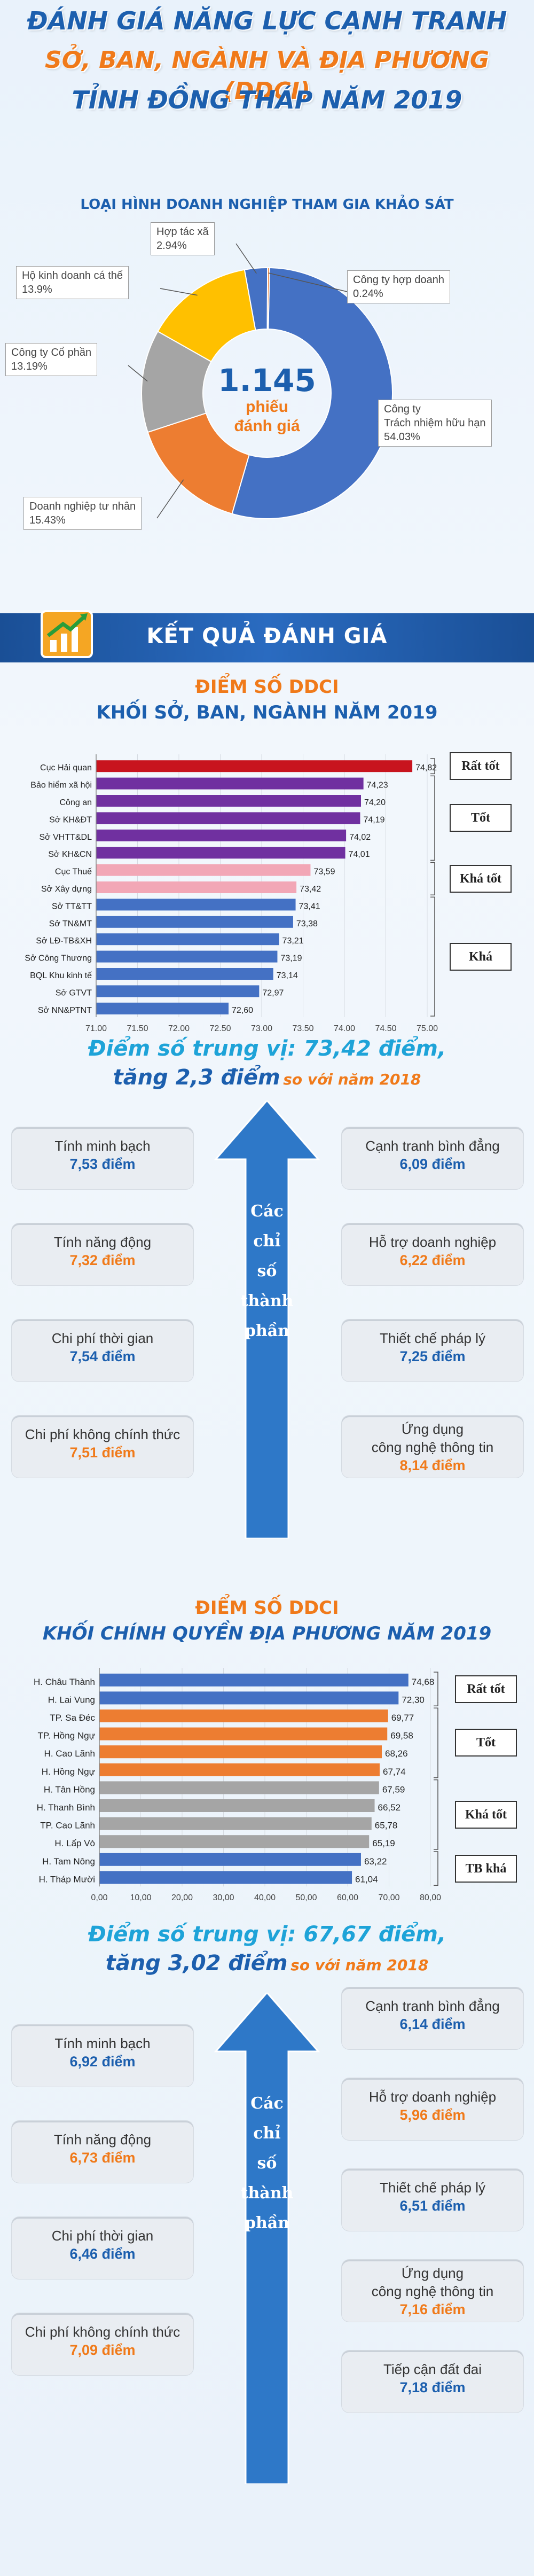 This screenshot has height=2576, width=534. Describe the element at coordinates (61, 785) in the screenshot. I see `category-label: Bảo hiểm xã hội` at that location.